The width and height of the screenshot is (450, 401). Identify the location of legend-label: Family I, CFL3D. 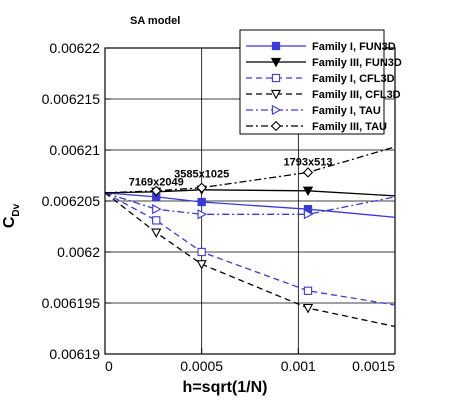
(353, 79).